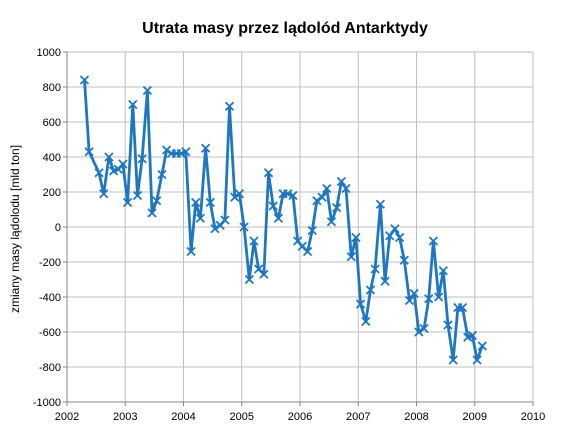  What do you see at coordinates (285, 28) in the screenshot?
I see `chart-title: Utrata masy przez lądolód Antarktydy` at bounding box center [285, 28].